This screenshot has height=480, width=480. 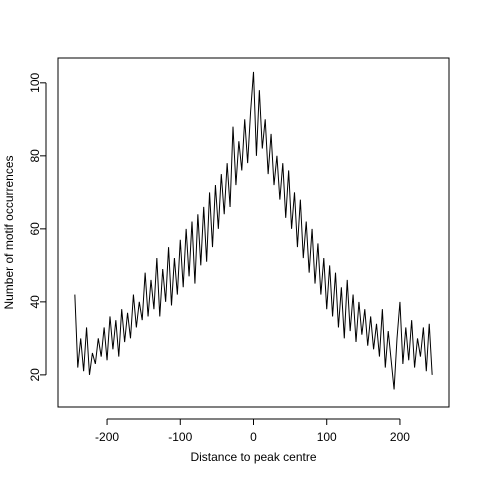 I want to click on y-tick-label: 80, so click(x=35, y=156).